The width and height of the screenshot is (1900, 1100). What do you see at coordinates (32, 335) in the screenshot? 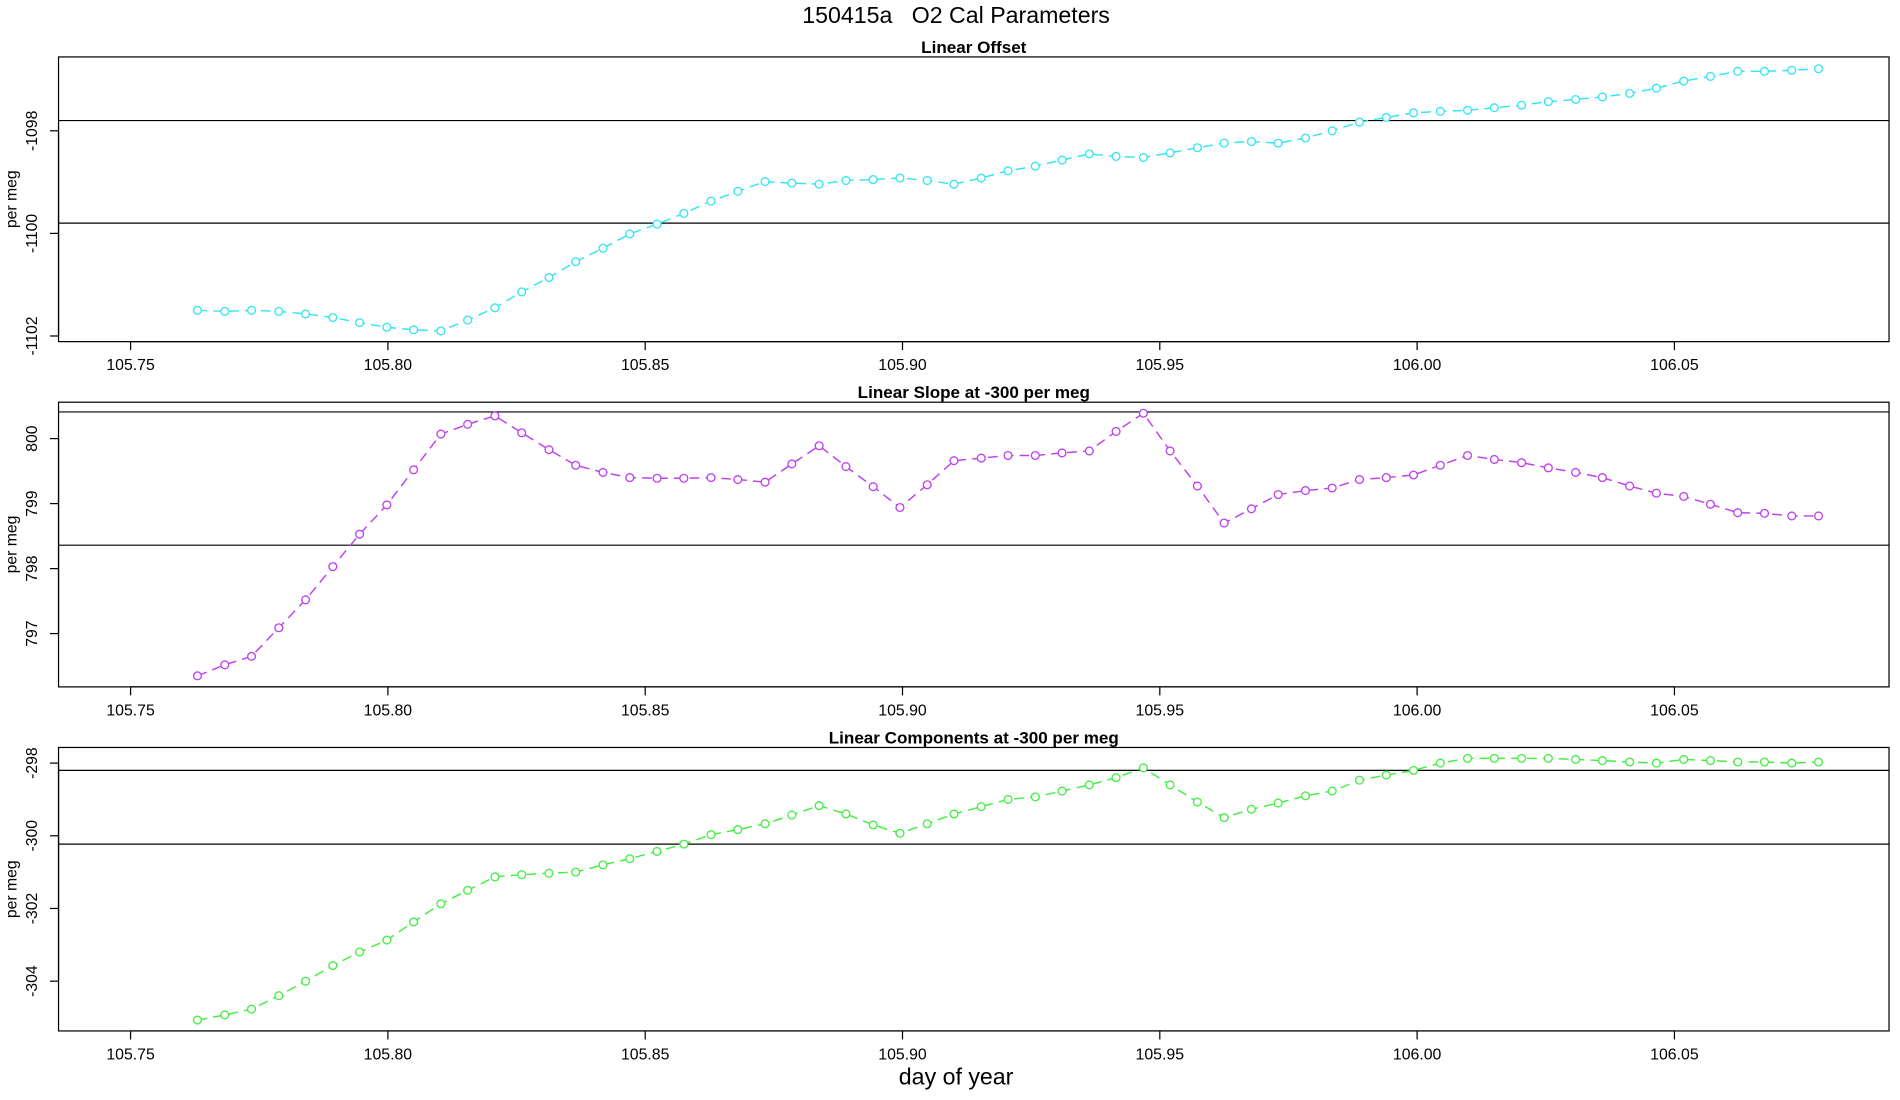
I see `y-tick-label: -1102` at bounding box center [32, 335].